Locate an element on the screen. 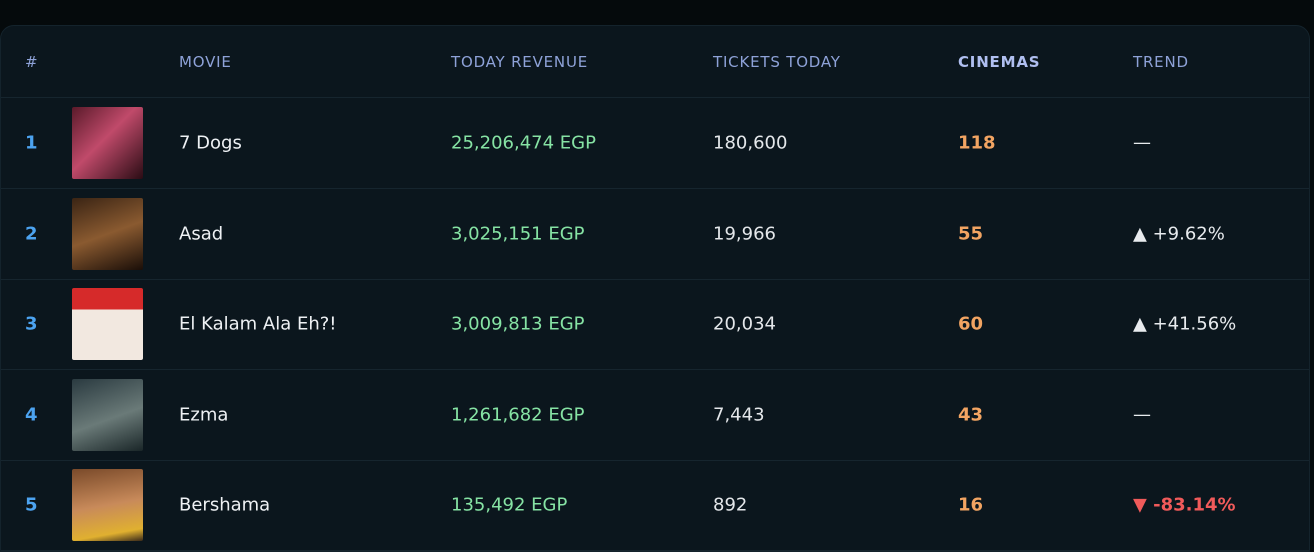  revenue: 1,261,682 EGP is located at coordinates (518, 415).